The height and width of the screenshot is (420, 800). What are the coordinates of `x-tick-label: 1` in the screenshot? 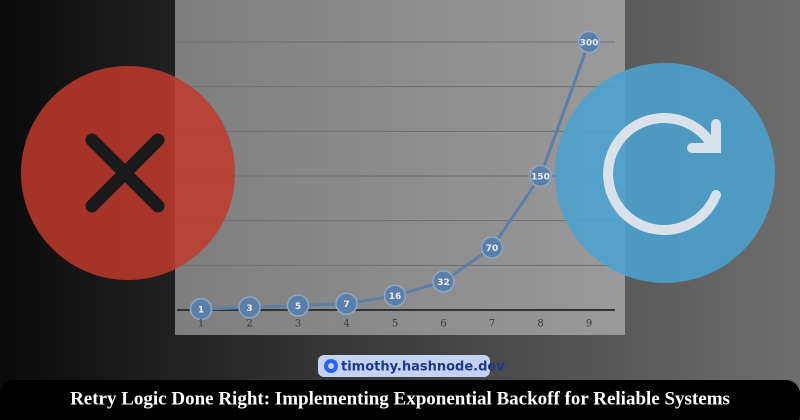 It's located at (201, 324).